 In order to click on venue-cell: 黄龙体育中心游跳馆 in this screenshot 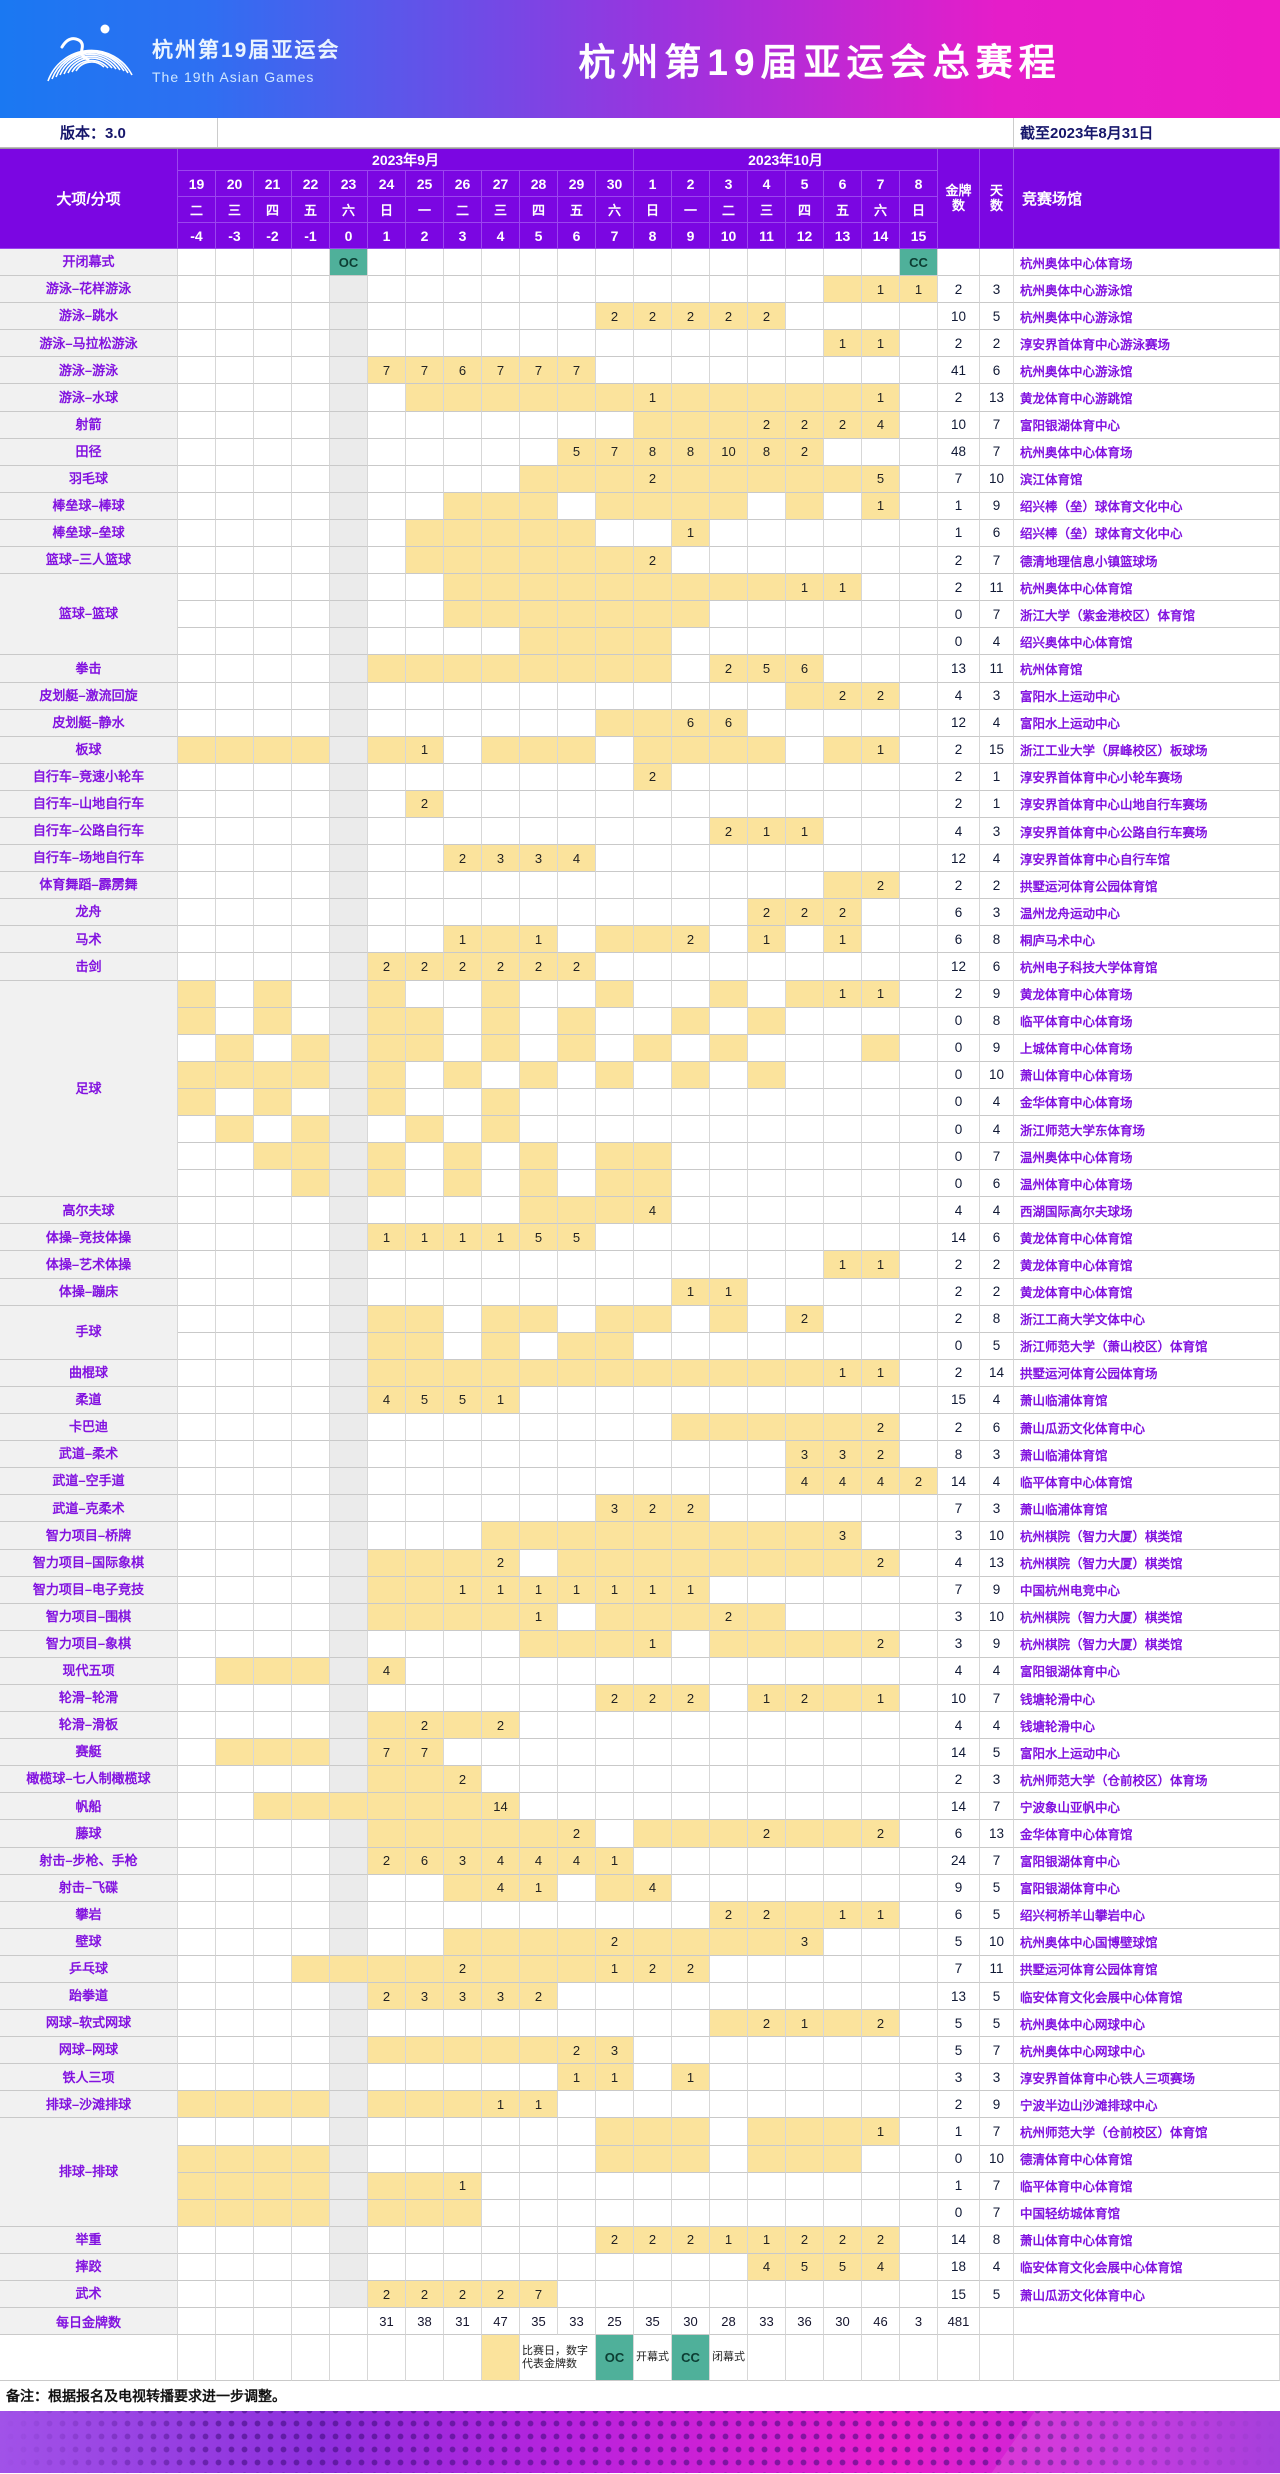, I will do `click(1147, 398)`.